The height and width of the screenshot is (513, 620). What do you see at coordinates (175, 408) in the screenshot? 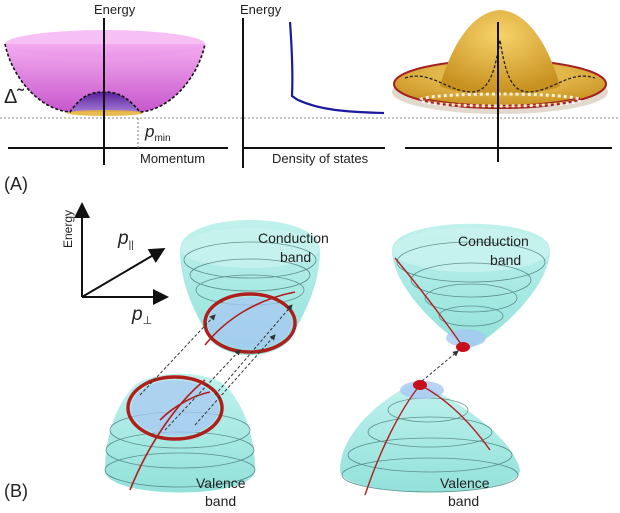
I see `left-valence-ring` at bounding box center [175, 408].